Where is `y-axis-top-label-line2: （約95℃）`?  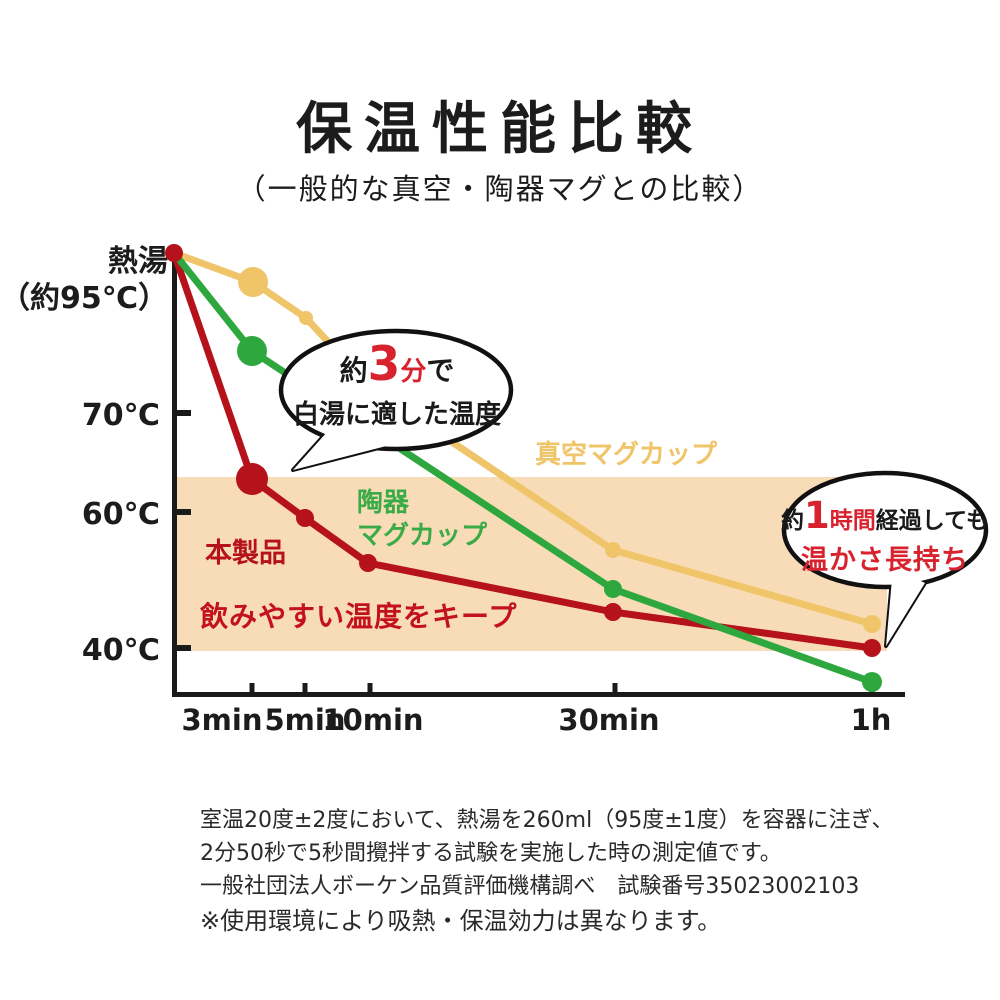 y-axis-top-label-line2: （約95℃） is located at coordinates (84, 298).